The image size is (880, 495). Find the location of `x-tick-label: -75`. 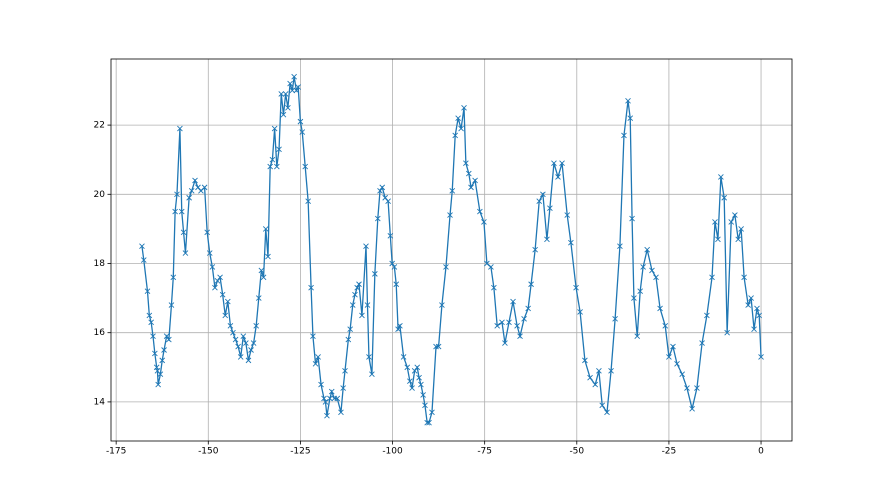

x-tick-label: -75 is located at coordinates (484, 452).